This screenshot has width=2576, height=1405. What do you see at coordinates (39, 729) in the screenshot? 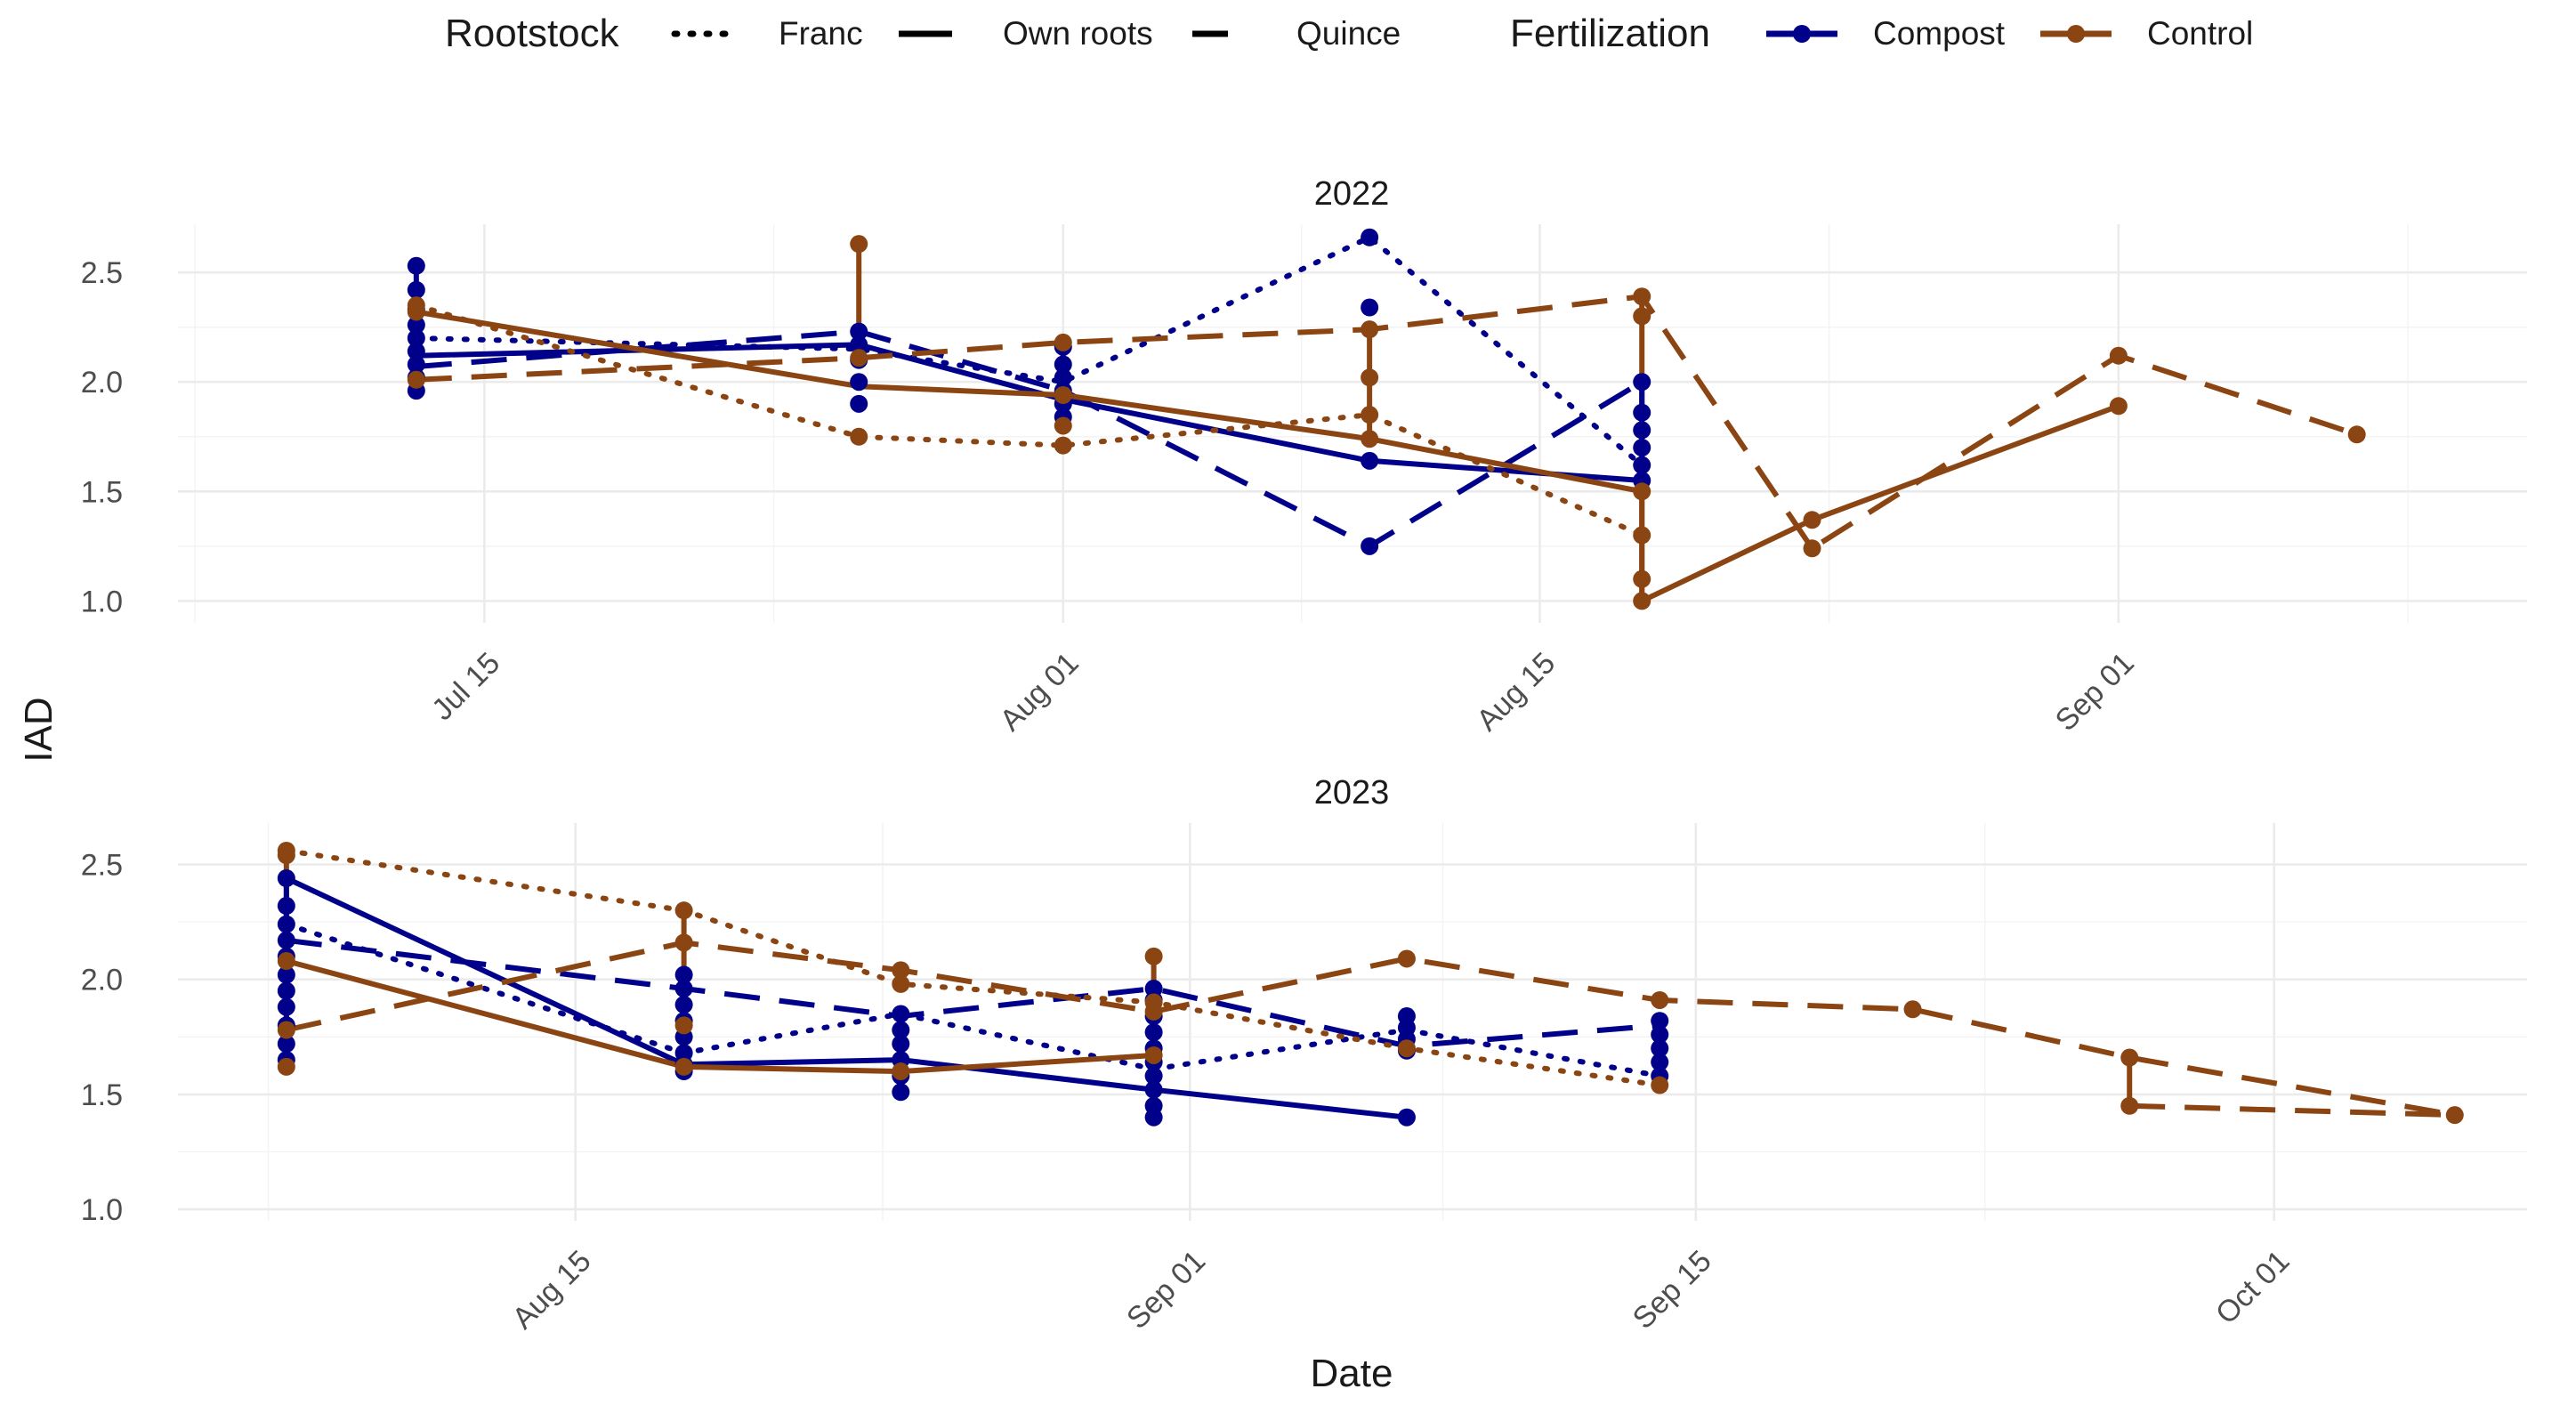
I see `y-axis-title: IAD` at bounding box center [39, 729].